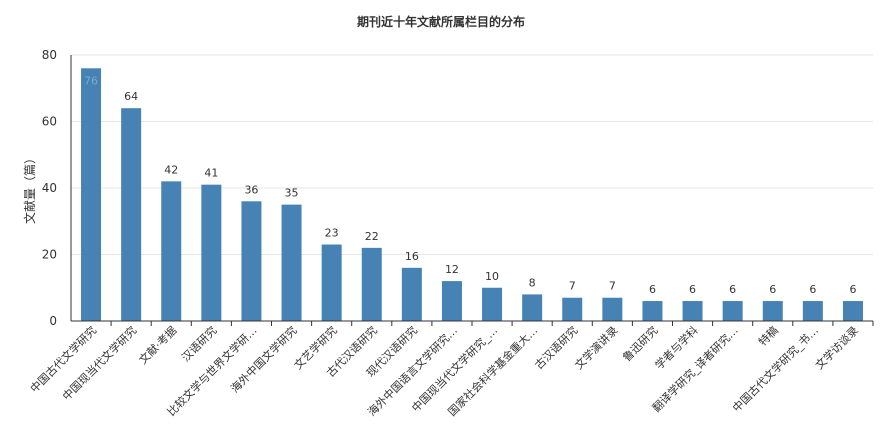 The image size is (883, 440). What do you see at coordinates (157, 344) in the screenshot?
I see `x-tick-label: 文献·考据` at bounding box center [157, 344].